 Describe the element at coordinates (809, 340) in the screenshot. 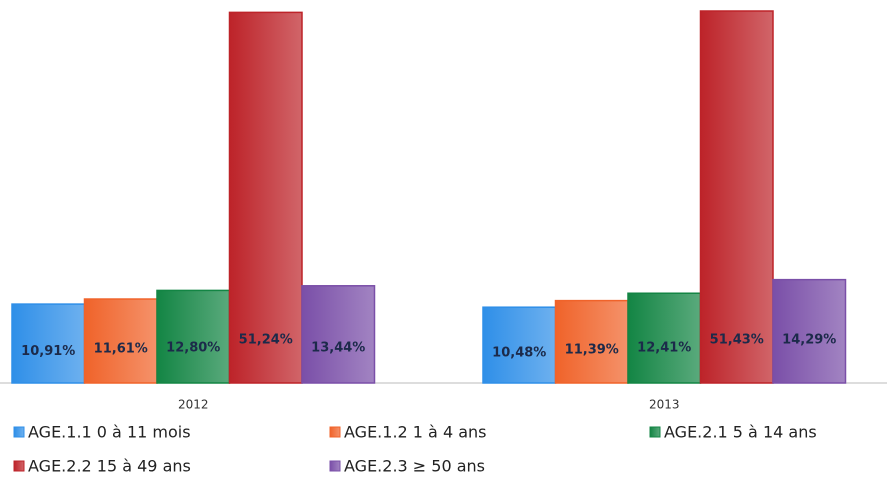

I see `data-label: 14,29%` at that location.